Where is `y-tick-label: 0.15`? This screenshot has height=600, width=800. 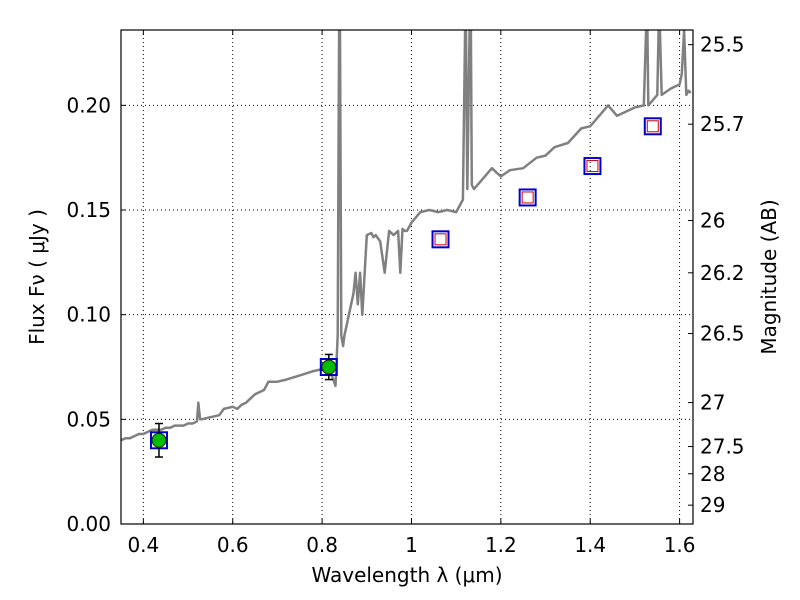
y-tick-label: 0.15 is located at coordinates (88, 210).